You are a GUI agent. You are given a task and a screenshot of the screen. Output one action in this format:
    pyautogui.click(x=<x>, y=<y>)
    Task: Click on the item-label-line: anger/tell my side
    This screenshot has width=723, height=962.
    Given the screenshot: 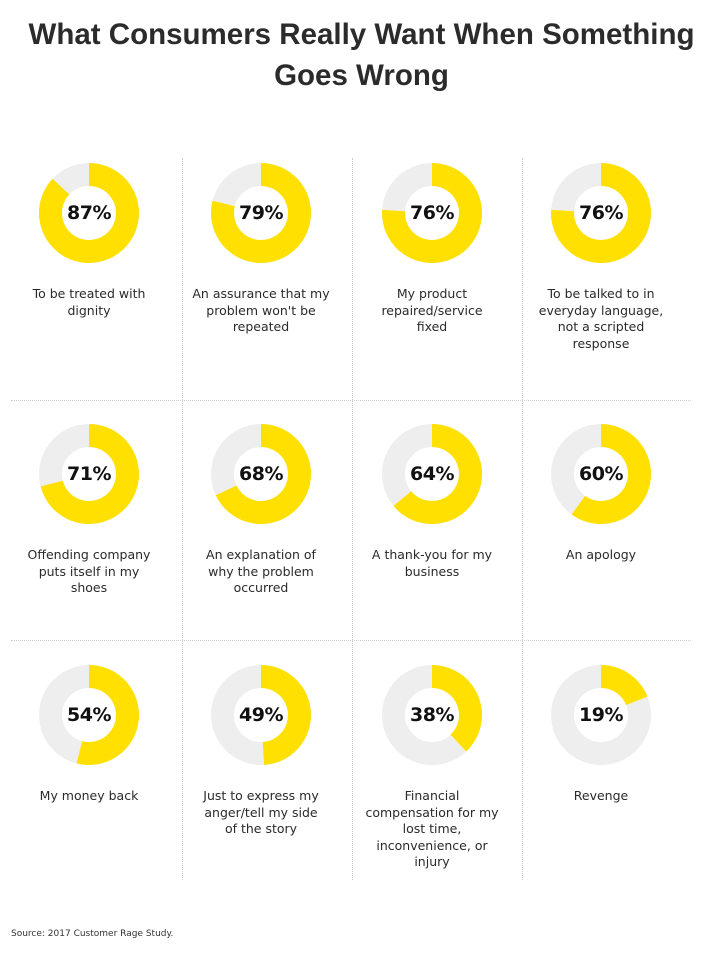 What is the action you would take?
    pyautogui.click(x=261, y=812)
    